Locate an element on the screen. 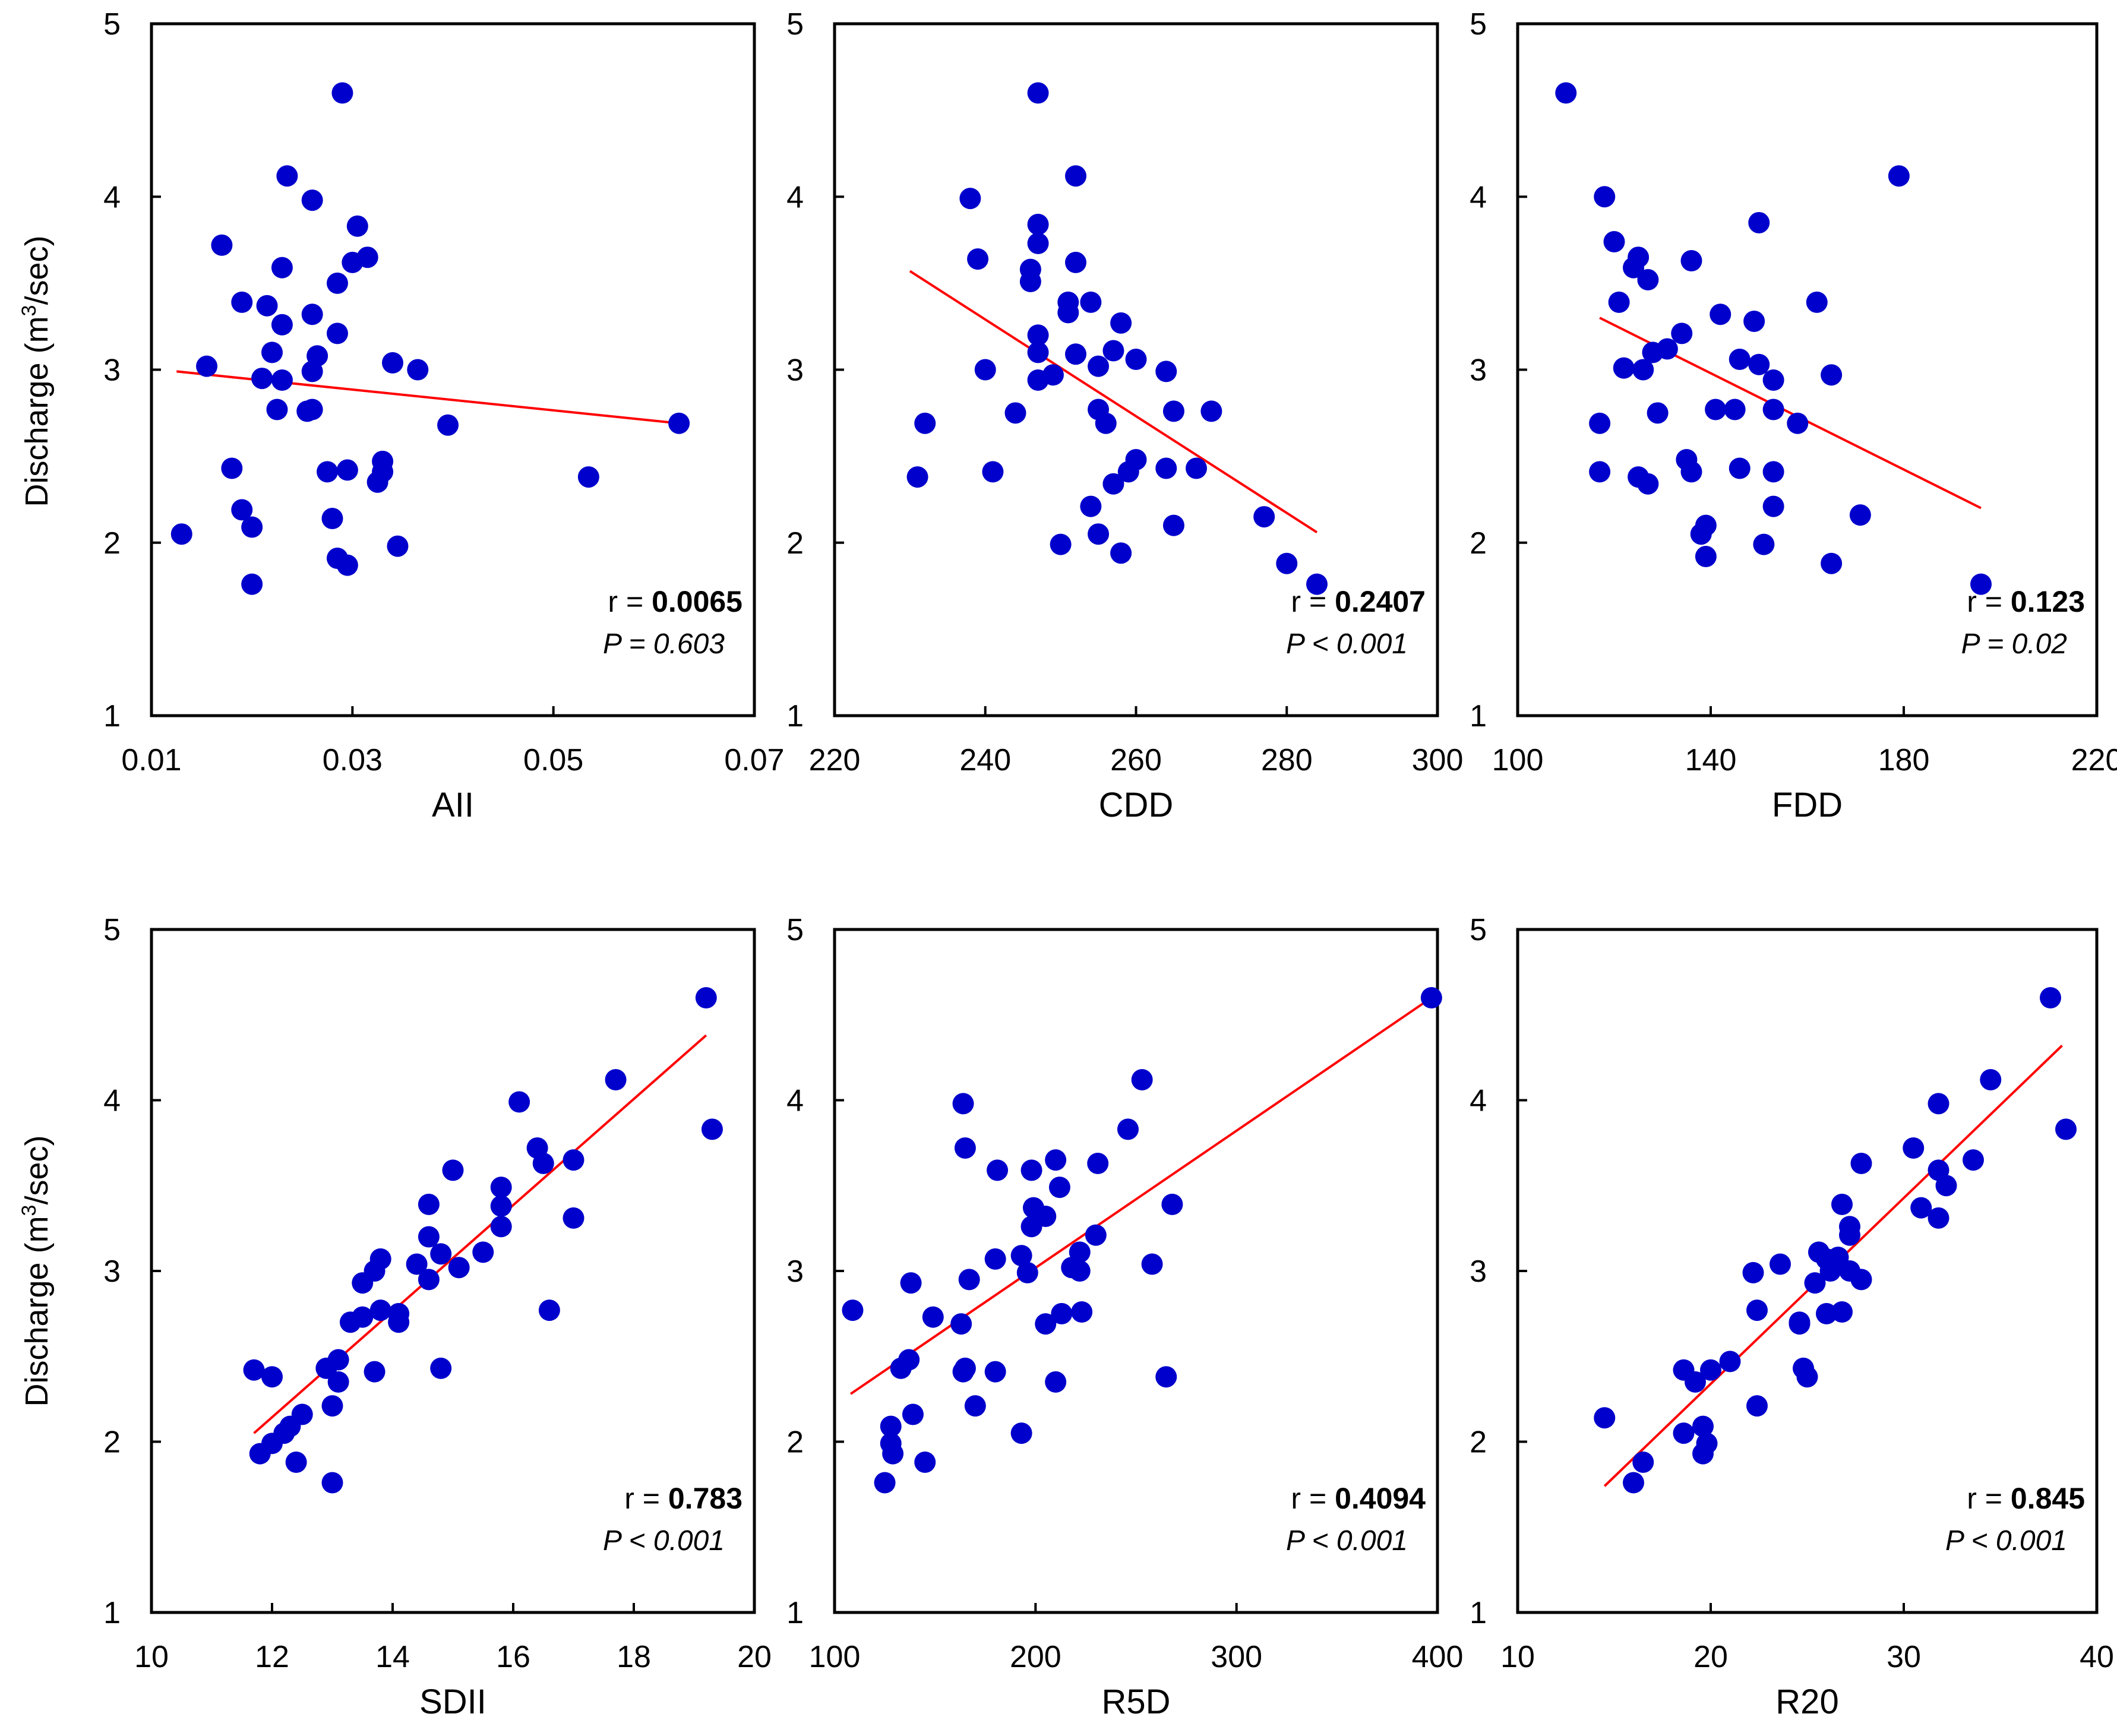 This screenshot has height=1736, width=2117. x-tick-label: 180 is located at coordinates (1904, 760).